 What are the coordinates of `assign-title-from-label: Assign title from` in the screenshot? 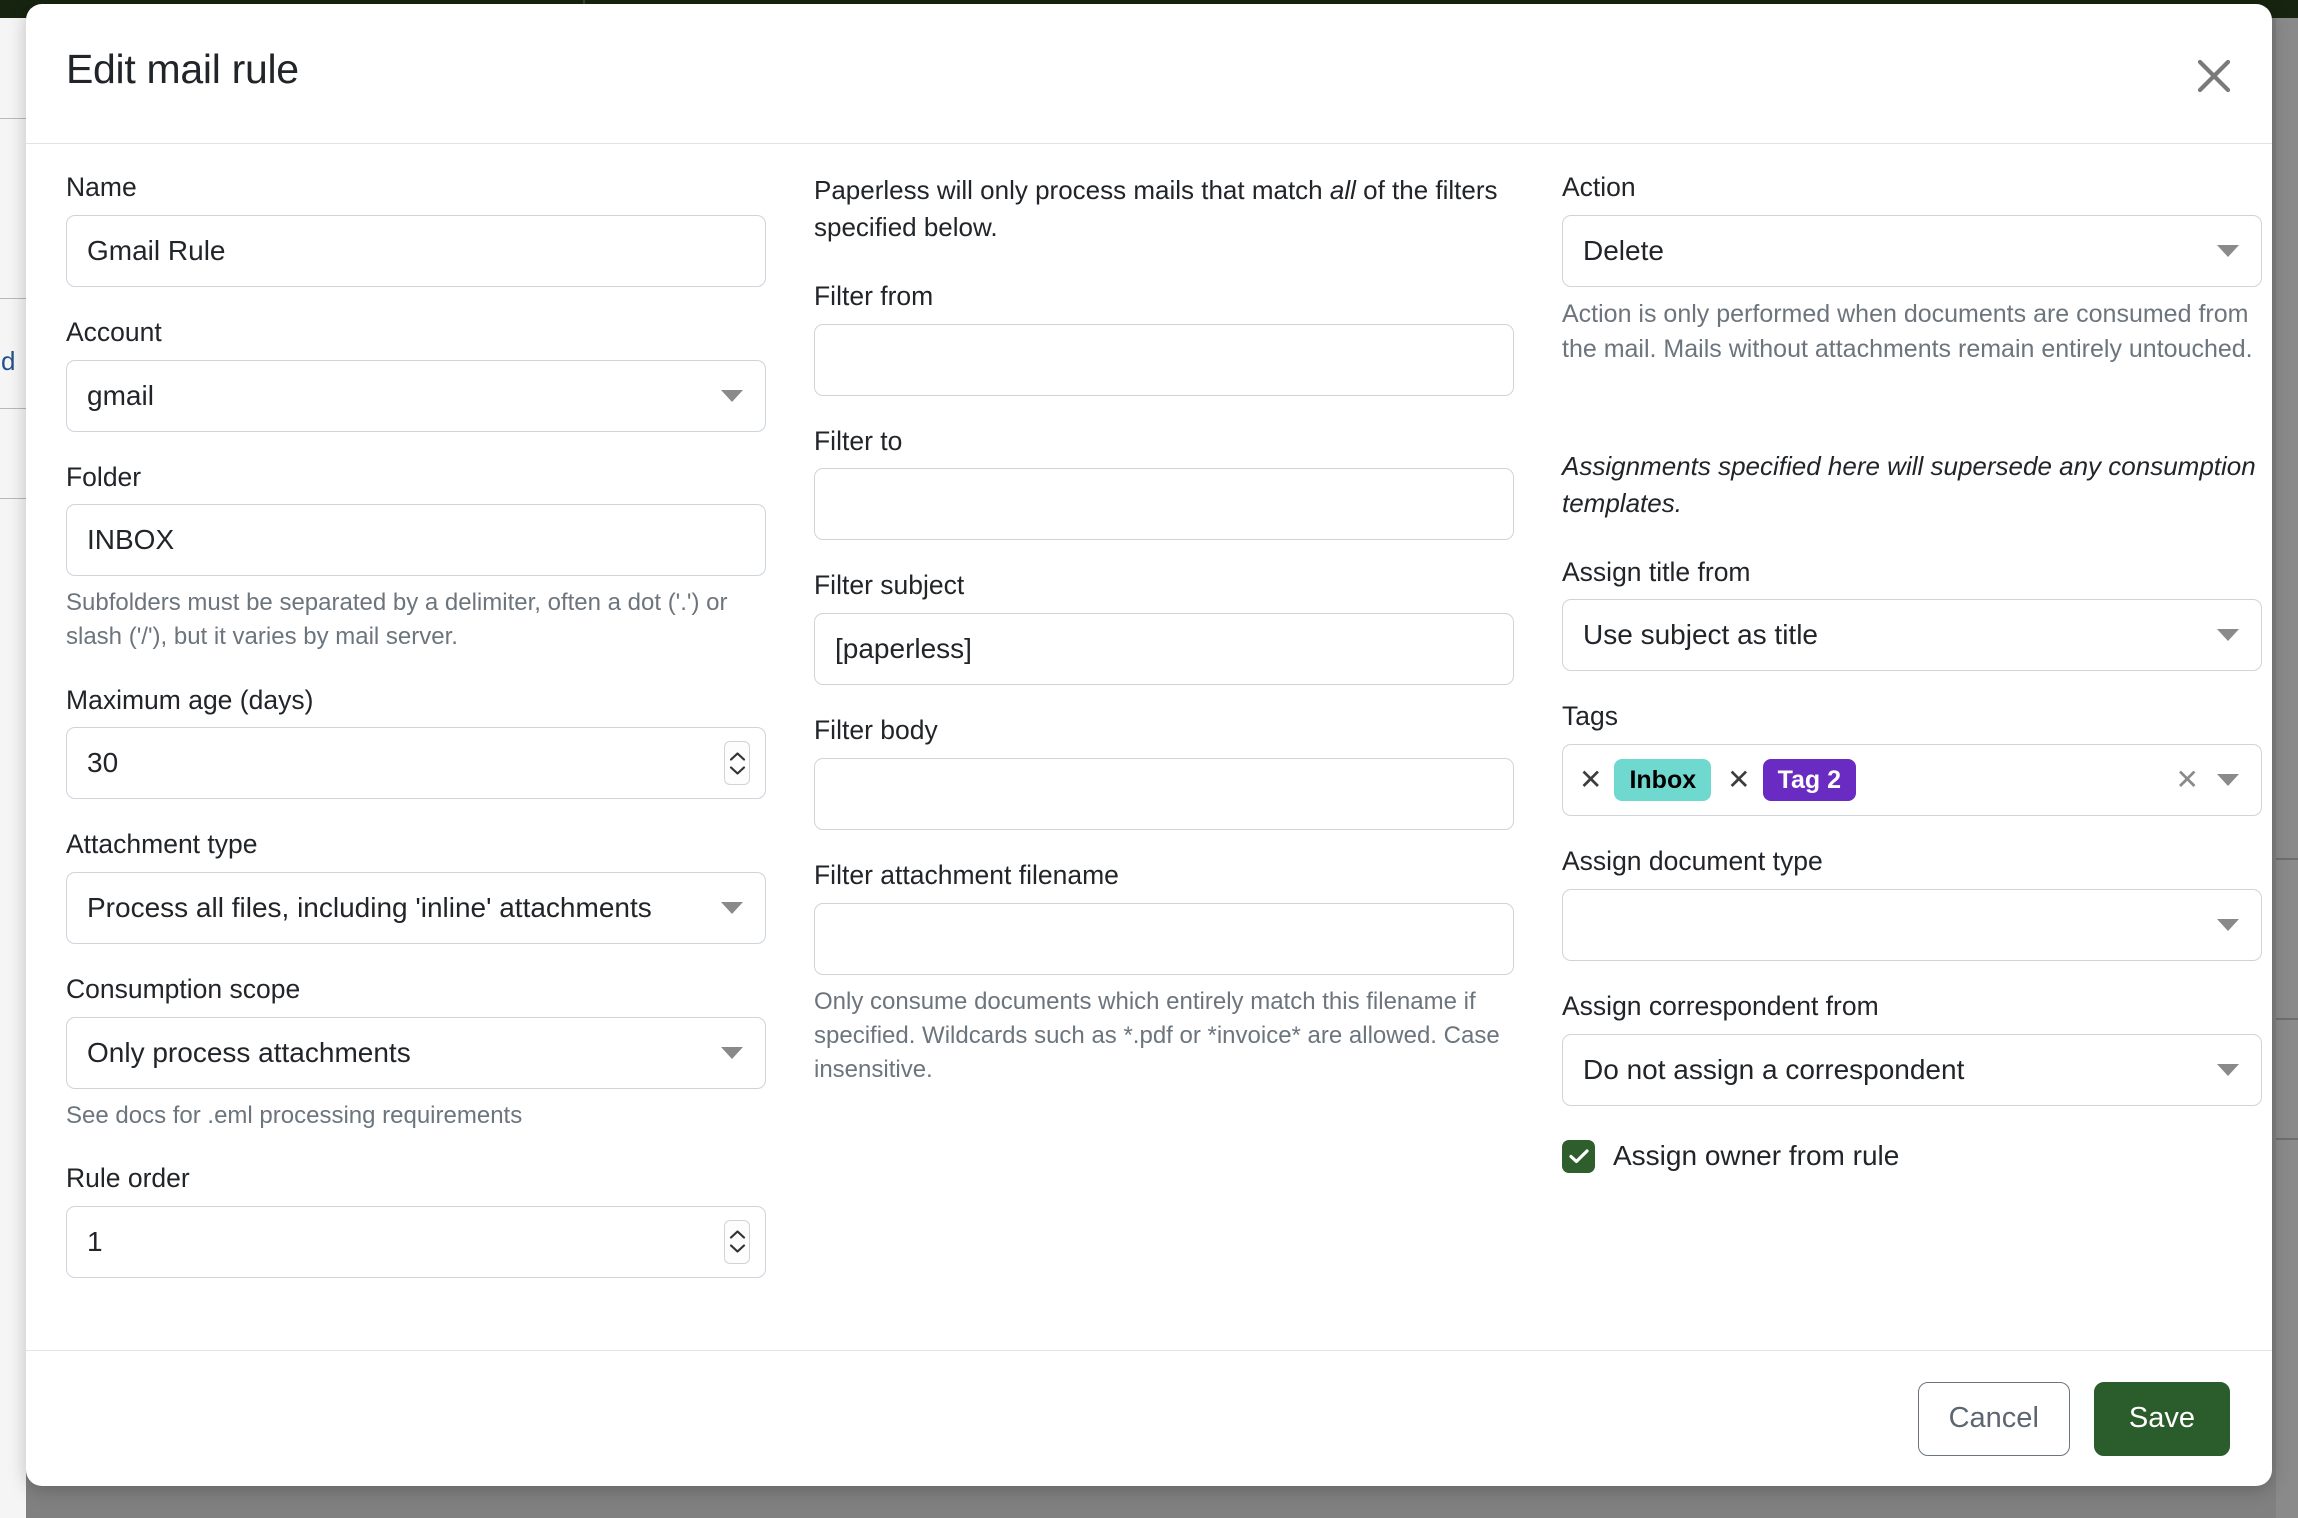 It's located at (1656, 571).